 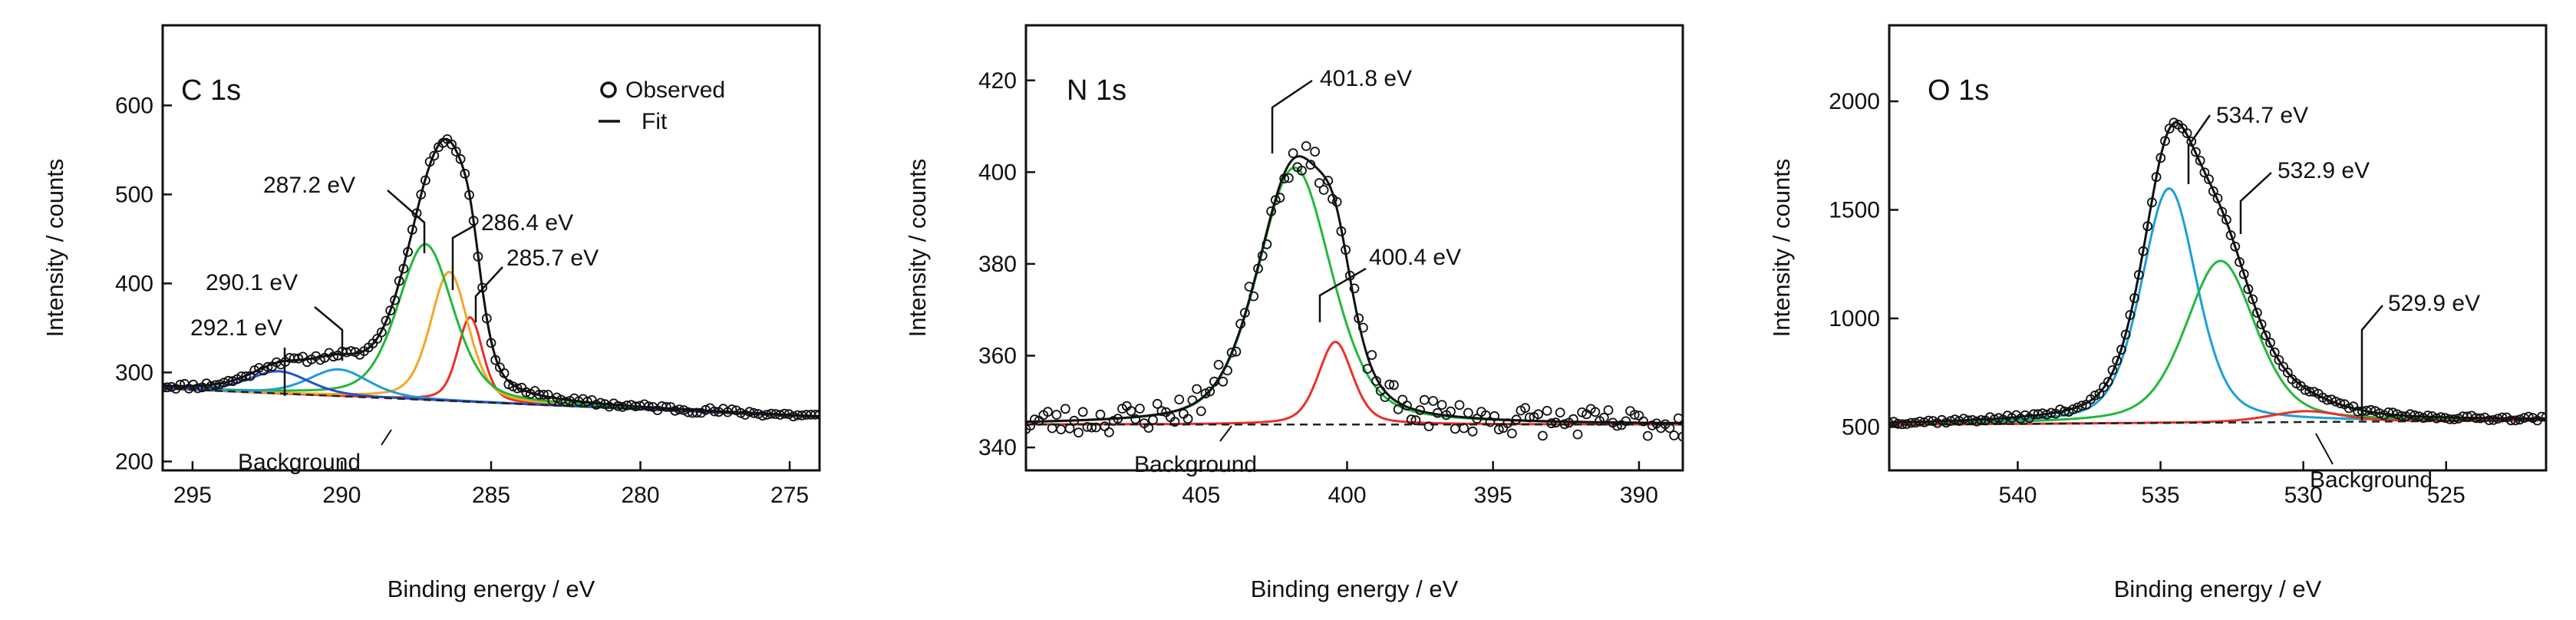 I want to click on c1s-series-group, so click(x=492, y=278).